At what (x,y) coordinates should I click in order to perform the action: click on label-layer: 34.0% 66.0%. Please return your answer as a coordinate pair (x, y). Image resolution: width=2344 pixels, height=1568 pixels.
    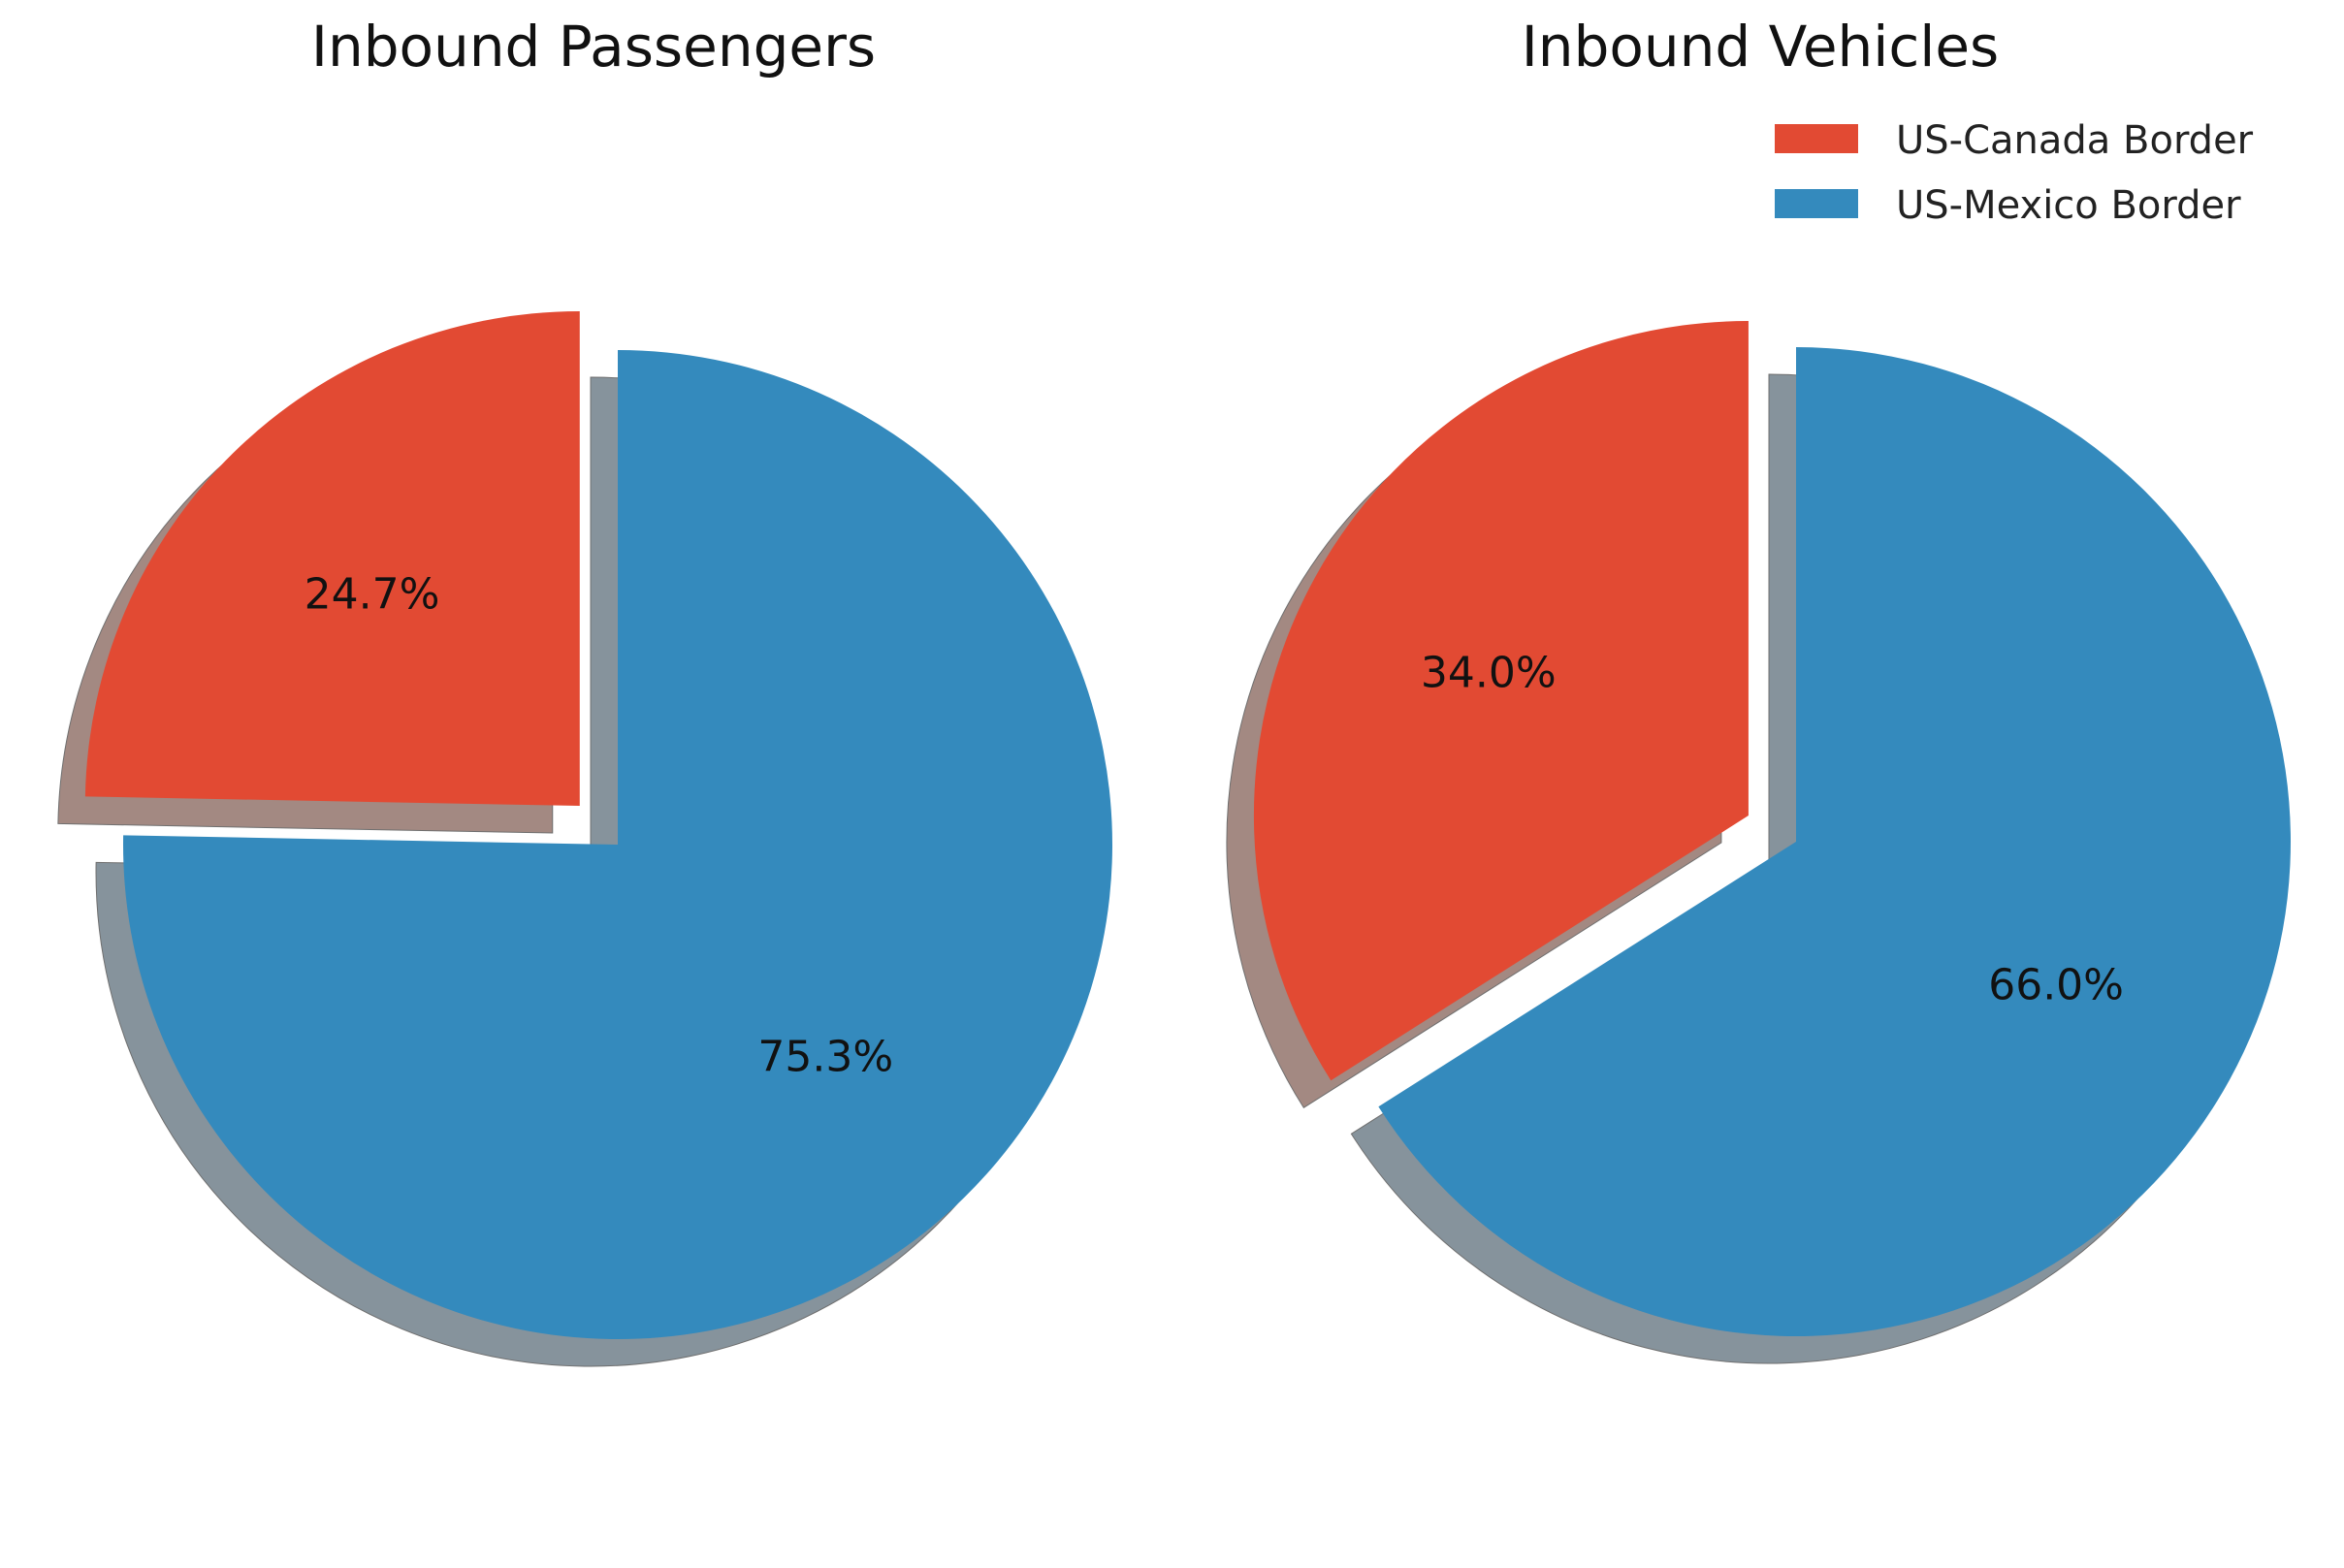
    Looking at the image, I should click on (1773, 829).